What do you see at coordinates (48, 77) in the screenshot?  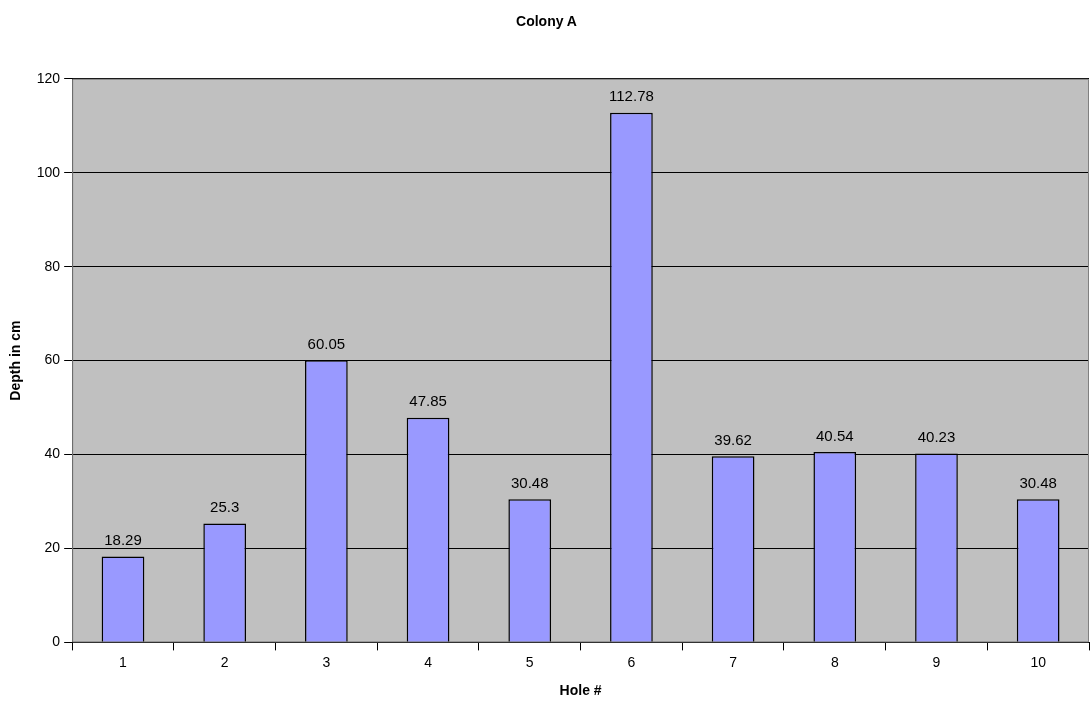 I see `y-tick-label: 120` at bounding box center [48, 77].